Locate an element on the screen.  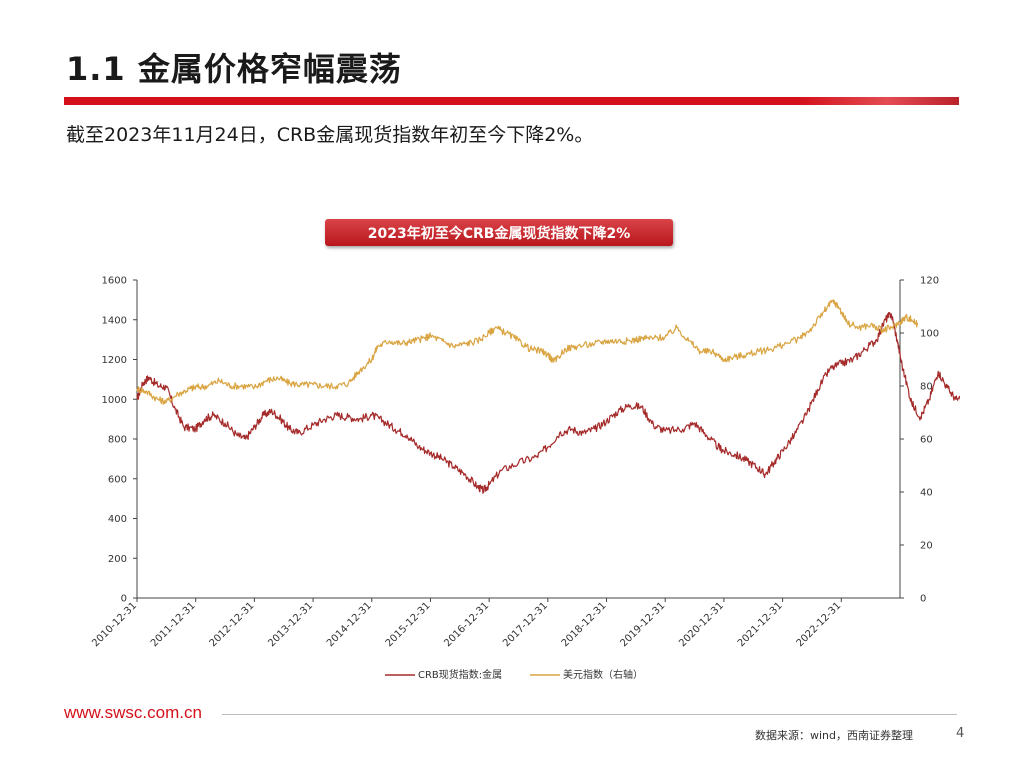
page-subtitle: 截至2023年11月24日，CRB金属现货指数年初至今下降2%。 is located at coordinates (330, 135).